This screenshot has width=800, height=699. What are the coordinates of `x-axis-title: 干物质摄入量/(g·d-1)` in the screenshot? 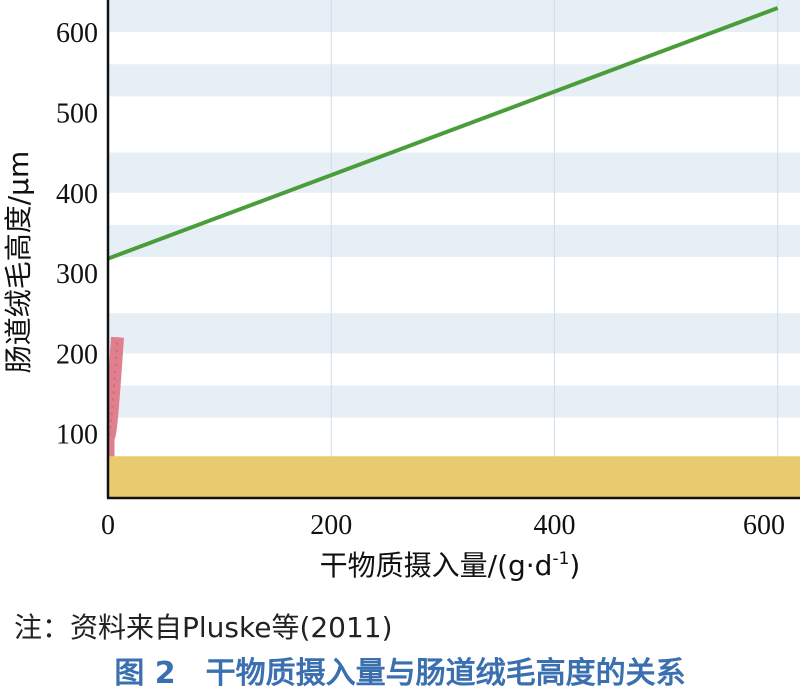 It's located at (450, 565).